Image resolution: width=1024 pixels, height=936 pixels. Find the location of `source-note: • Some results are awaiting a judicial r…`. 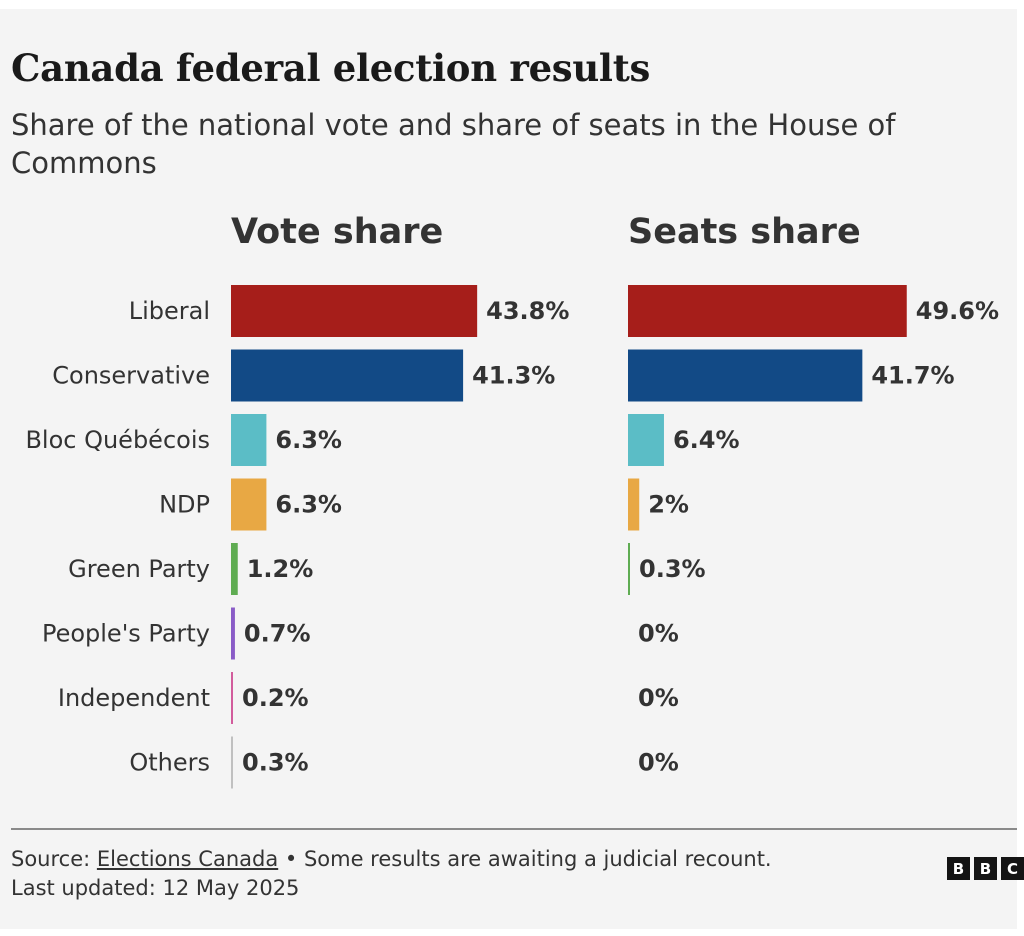

source-note: • Some results are awaiting a judicial r… is located at coordinates (525, 859).